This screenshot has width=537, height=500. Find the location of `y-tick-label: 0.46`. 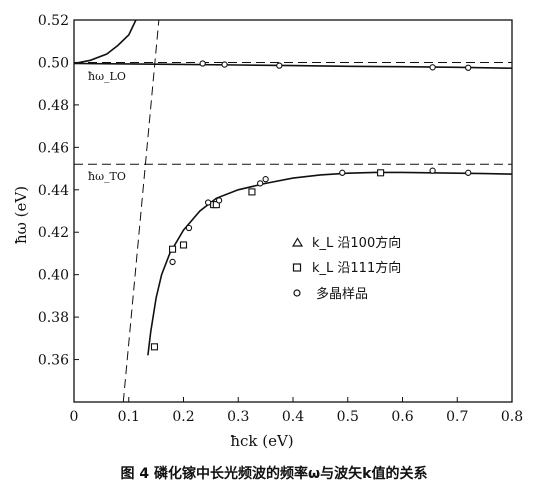

y-tick-label: 0.46 is located at coordinates (53, 148).